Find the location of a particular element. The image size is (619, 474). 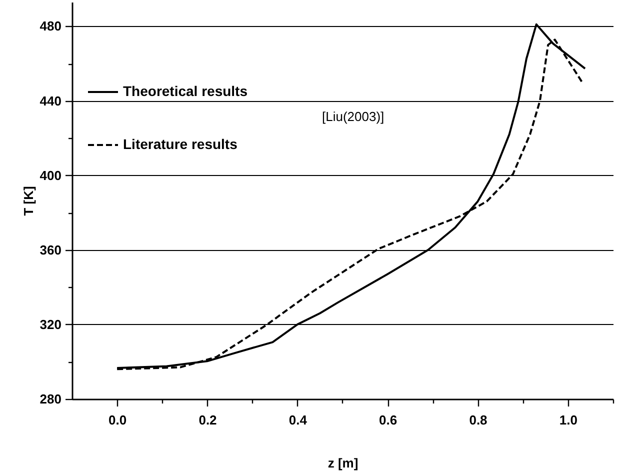

x-tick-label: 1.0 is located at coordinates (568, 420).